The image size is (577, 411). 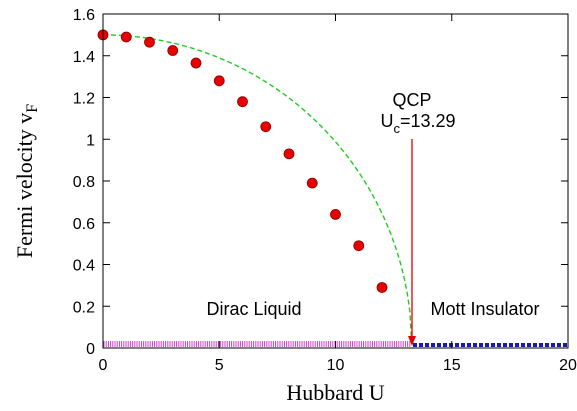 What do you see at coordinates (411, 242) in the screenshot?
I see `qcp-arrow` at bounding box center [411, 242].